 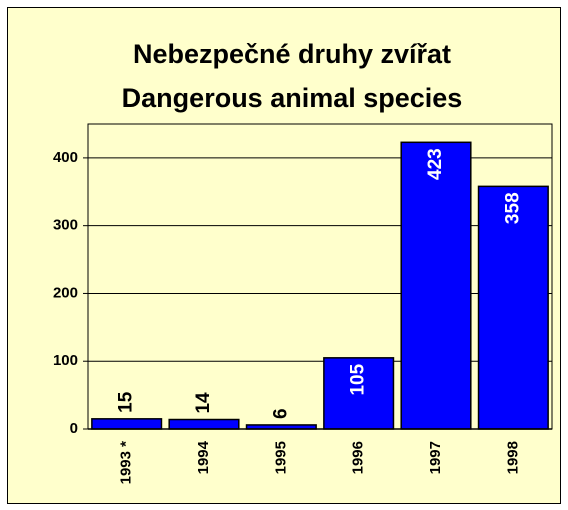 What do you see at coordinates (203, 457) in the screenshot?
I see `x-tick-label: 1994` at bounding box center [203, 457].